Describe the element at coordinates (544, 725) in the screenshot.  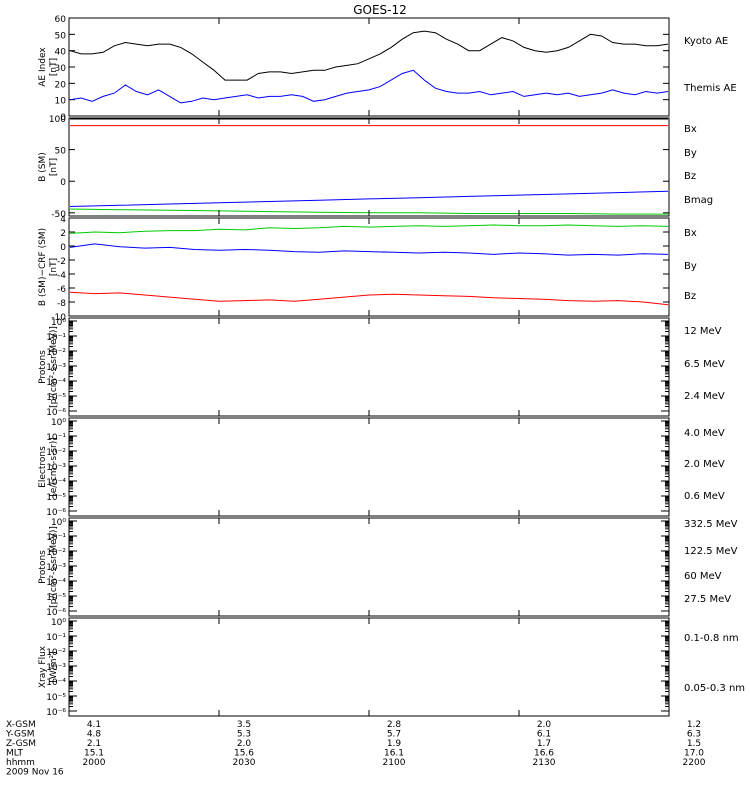
I see `x-row-value: 2.0` at that location.